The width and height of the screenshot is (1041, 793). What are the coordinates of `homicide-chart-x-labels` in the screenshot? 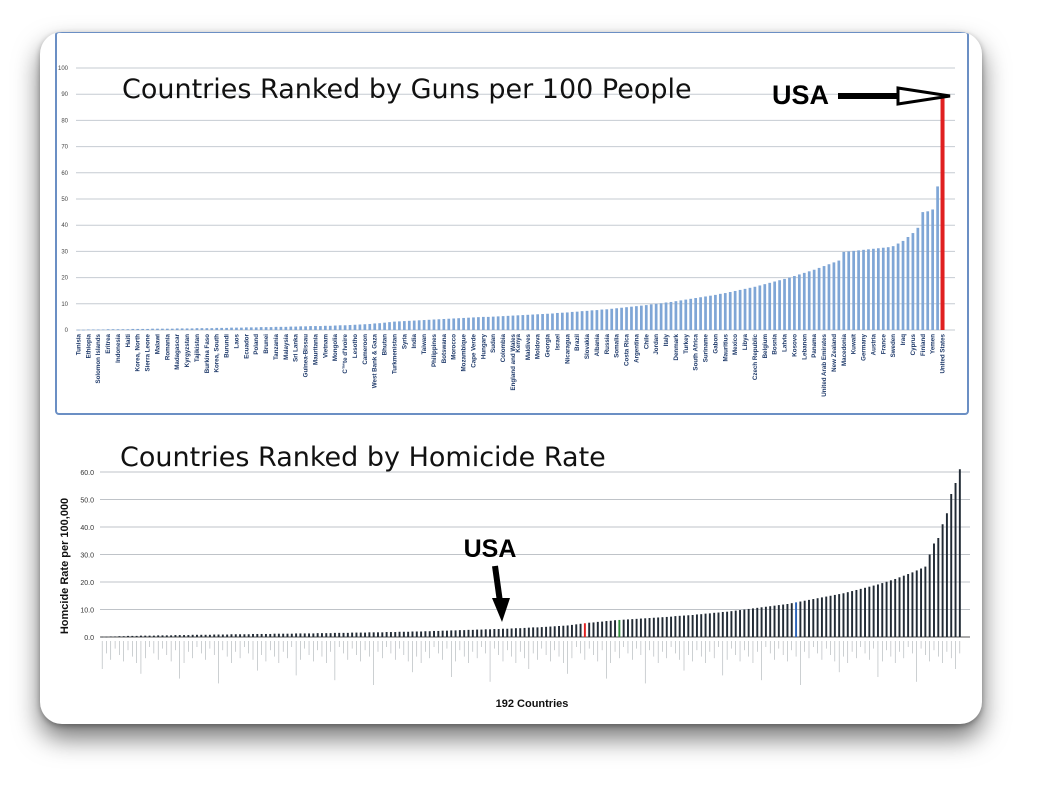 It's located at (531, 663).